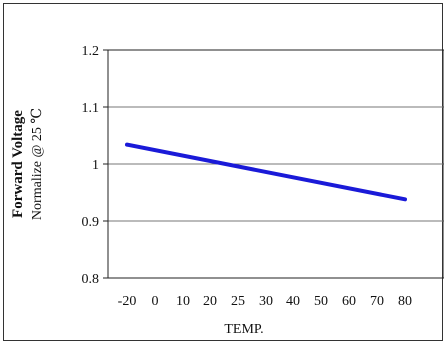 The width and height of the screenshot is (448, 347). I want to click on x-tick-label: 20, so click(210, 301).